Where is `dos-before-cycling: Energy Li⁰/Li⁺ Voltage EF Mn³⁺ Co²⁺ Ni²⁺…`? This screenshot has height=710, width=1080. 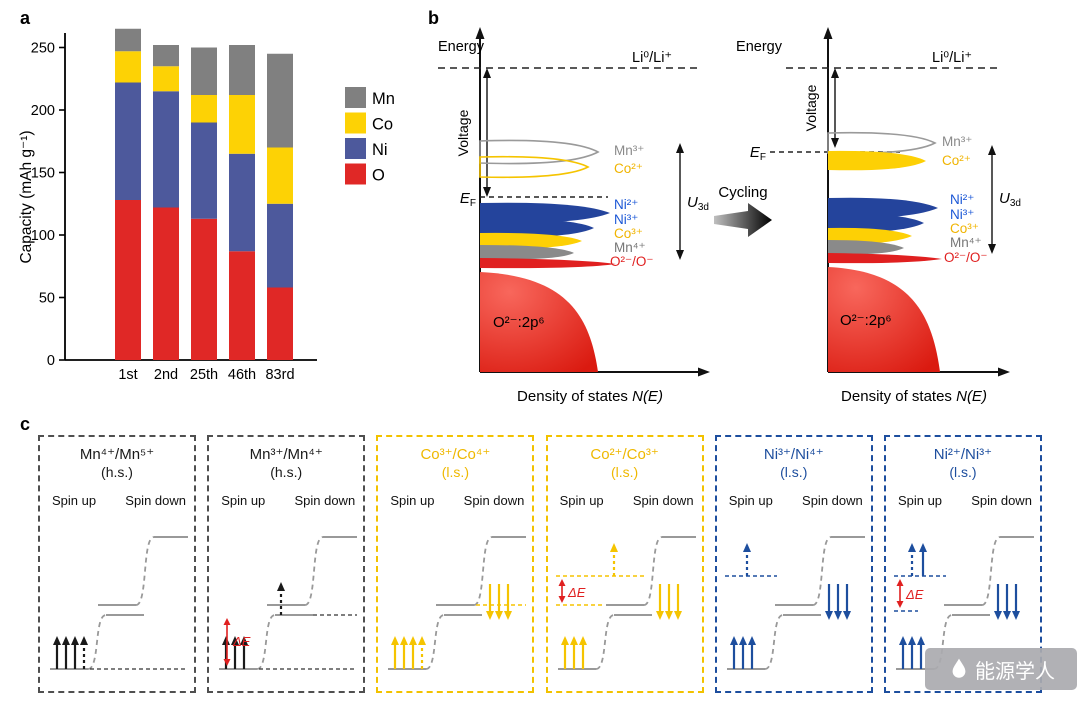
dos-before-cycling: Energy Li⁰/Li⁺ Voltage EF Mn³⁺ Co²⁺ Ni²⁺… is located at coordinates (574, 216).